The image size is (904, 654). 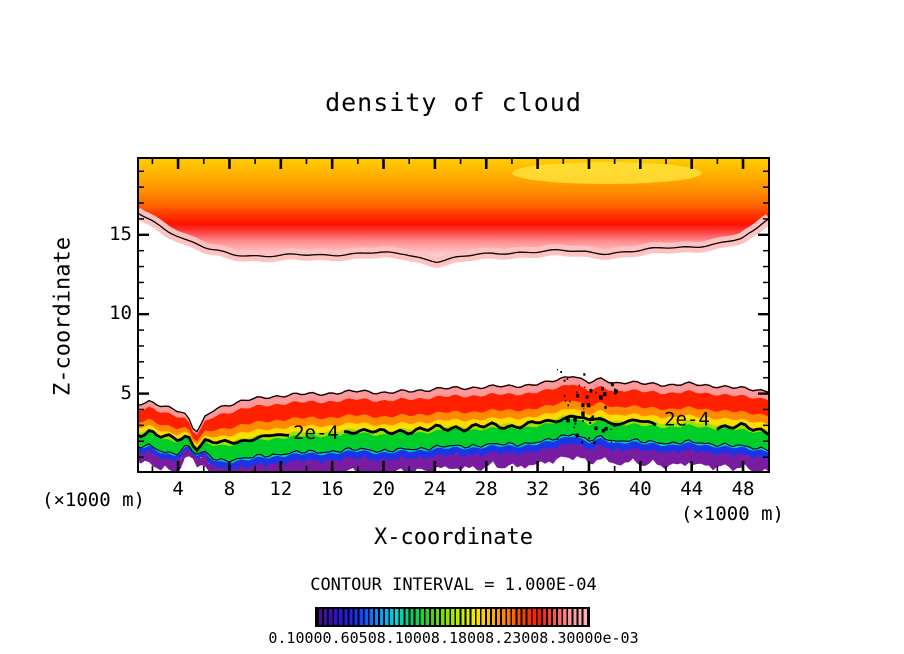 I want to click on x-unit-label-left: (×1000 m), so click(x=93, y=500).